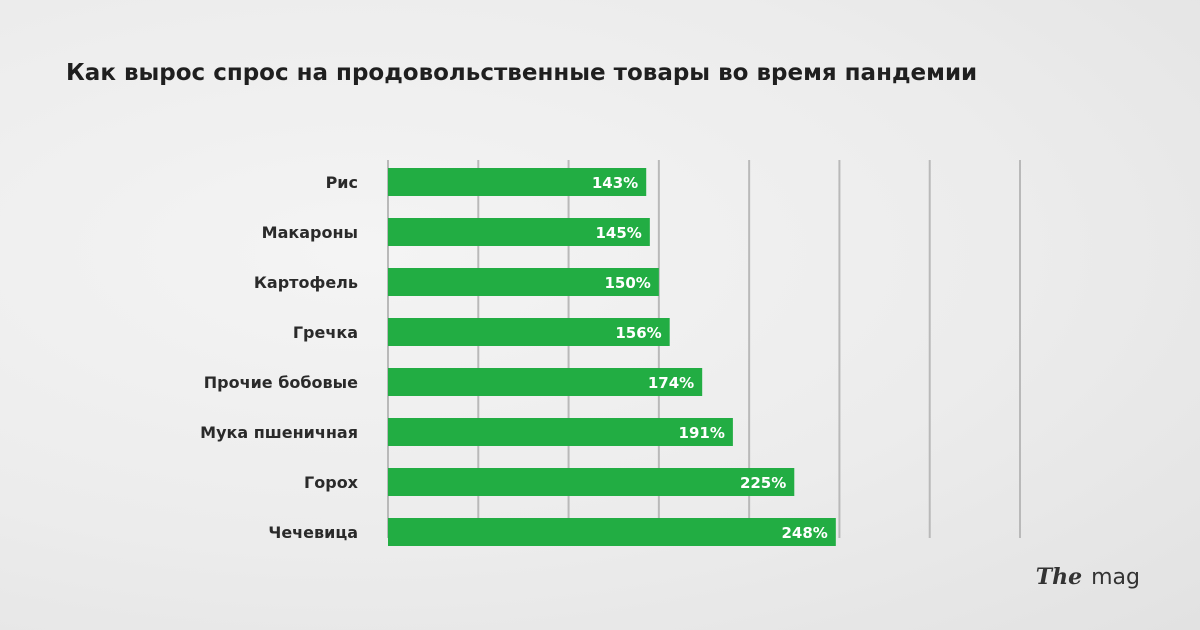 This screenshot has height=630, width=1200. What do you see at coordinates (313, 532) in the screenshot?
I see `category-label: Чечевица` at bounding box center [313, 532].